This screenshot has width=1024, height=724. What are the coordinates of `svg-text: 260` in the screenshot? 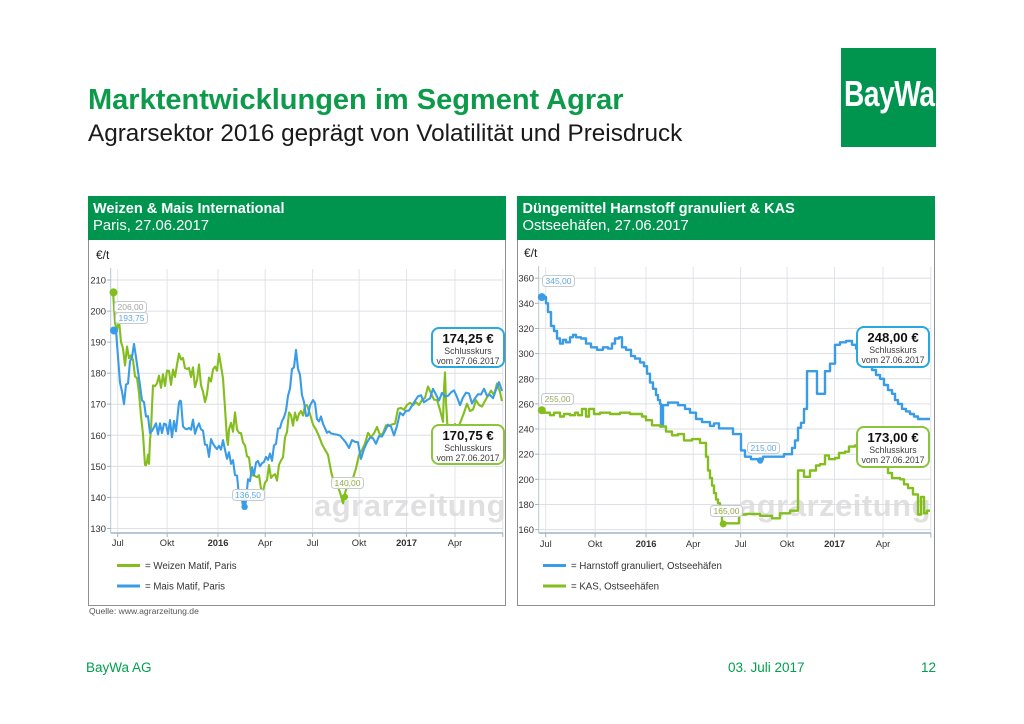 It's located at (526, 403).